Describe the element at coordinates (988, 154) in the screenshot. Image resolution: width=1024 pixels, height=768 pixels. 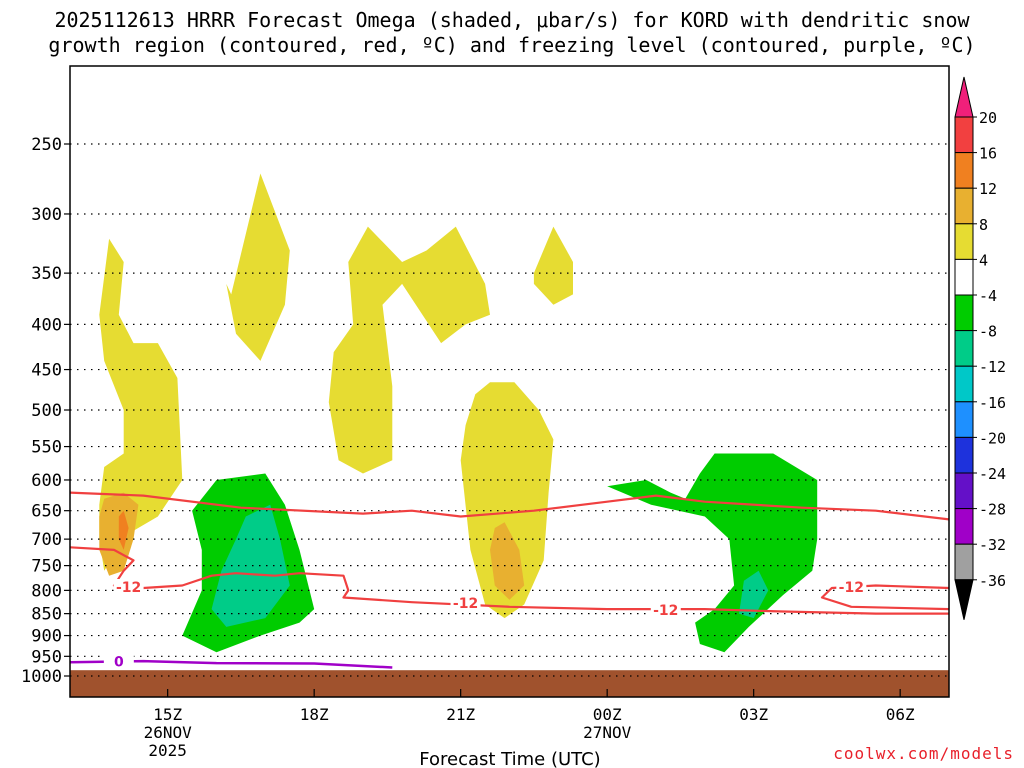
I see `colorbar-label-1: 16` at that location.